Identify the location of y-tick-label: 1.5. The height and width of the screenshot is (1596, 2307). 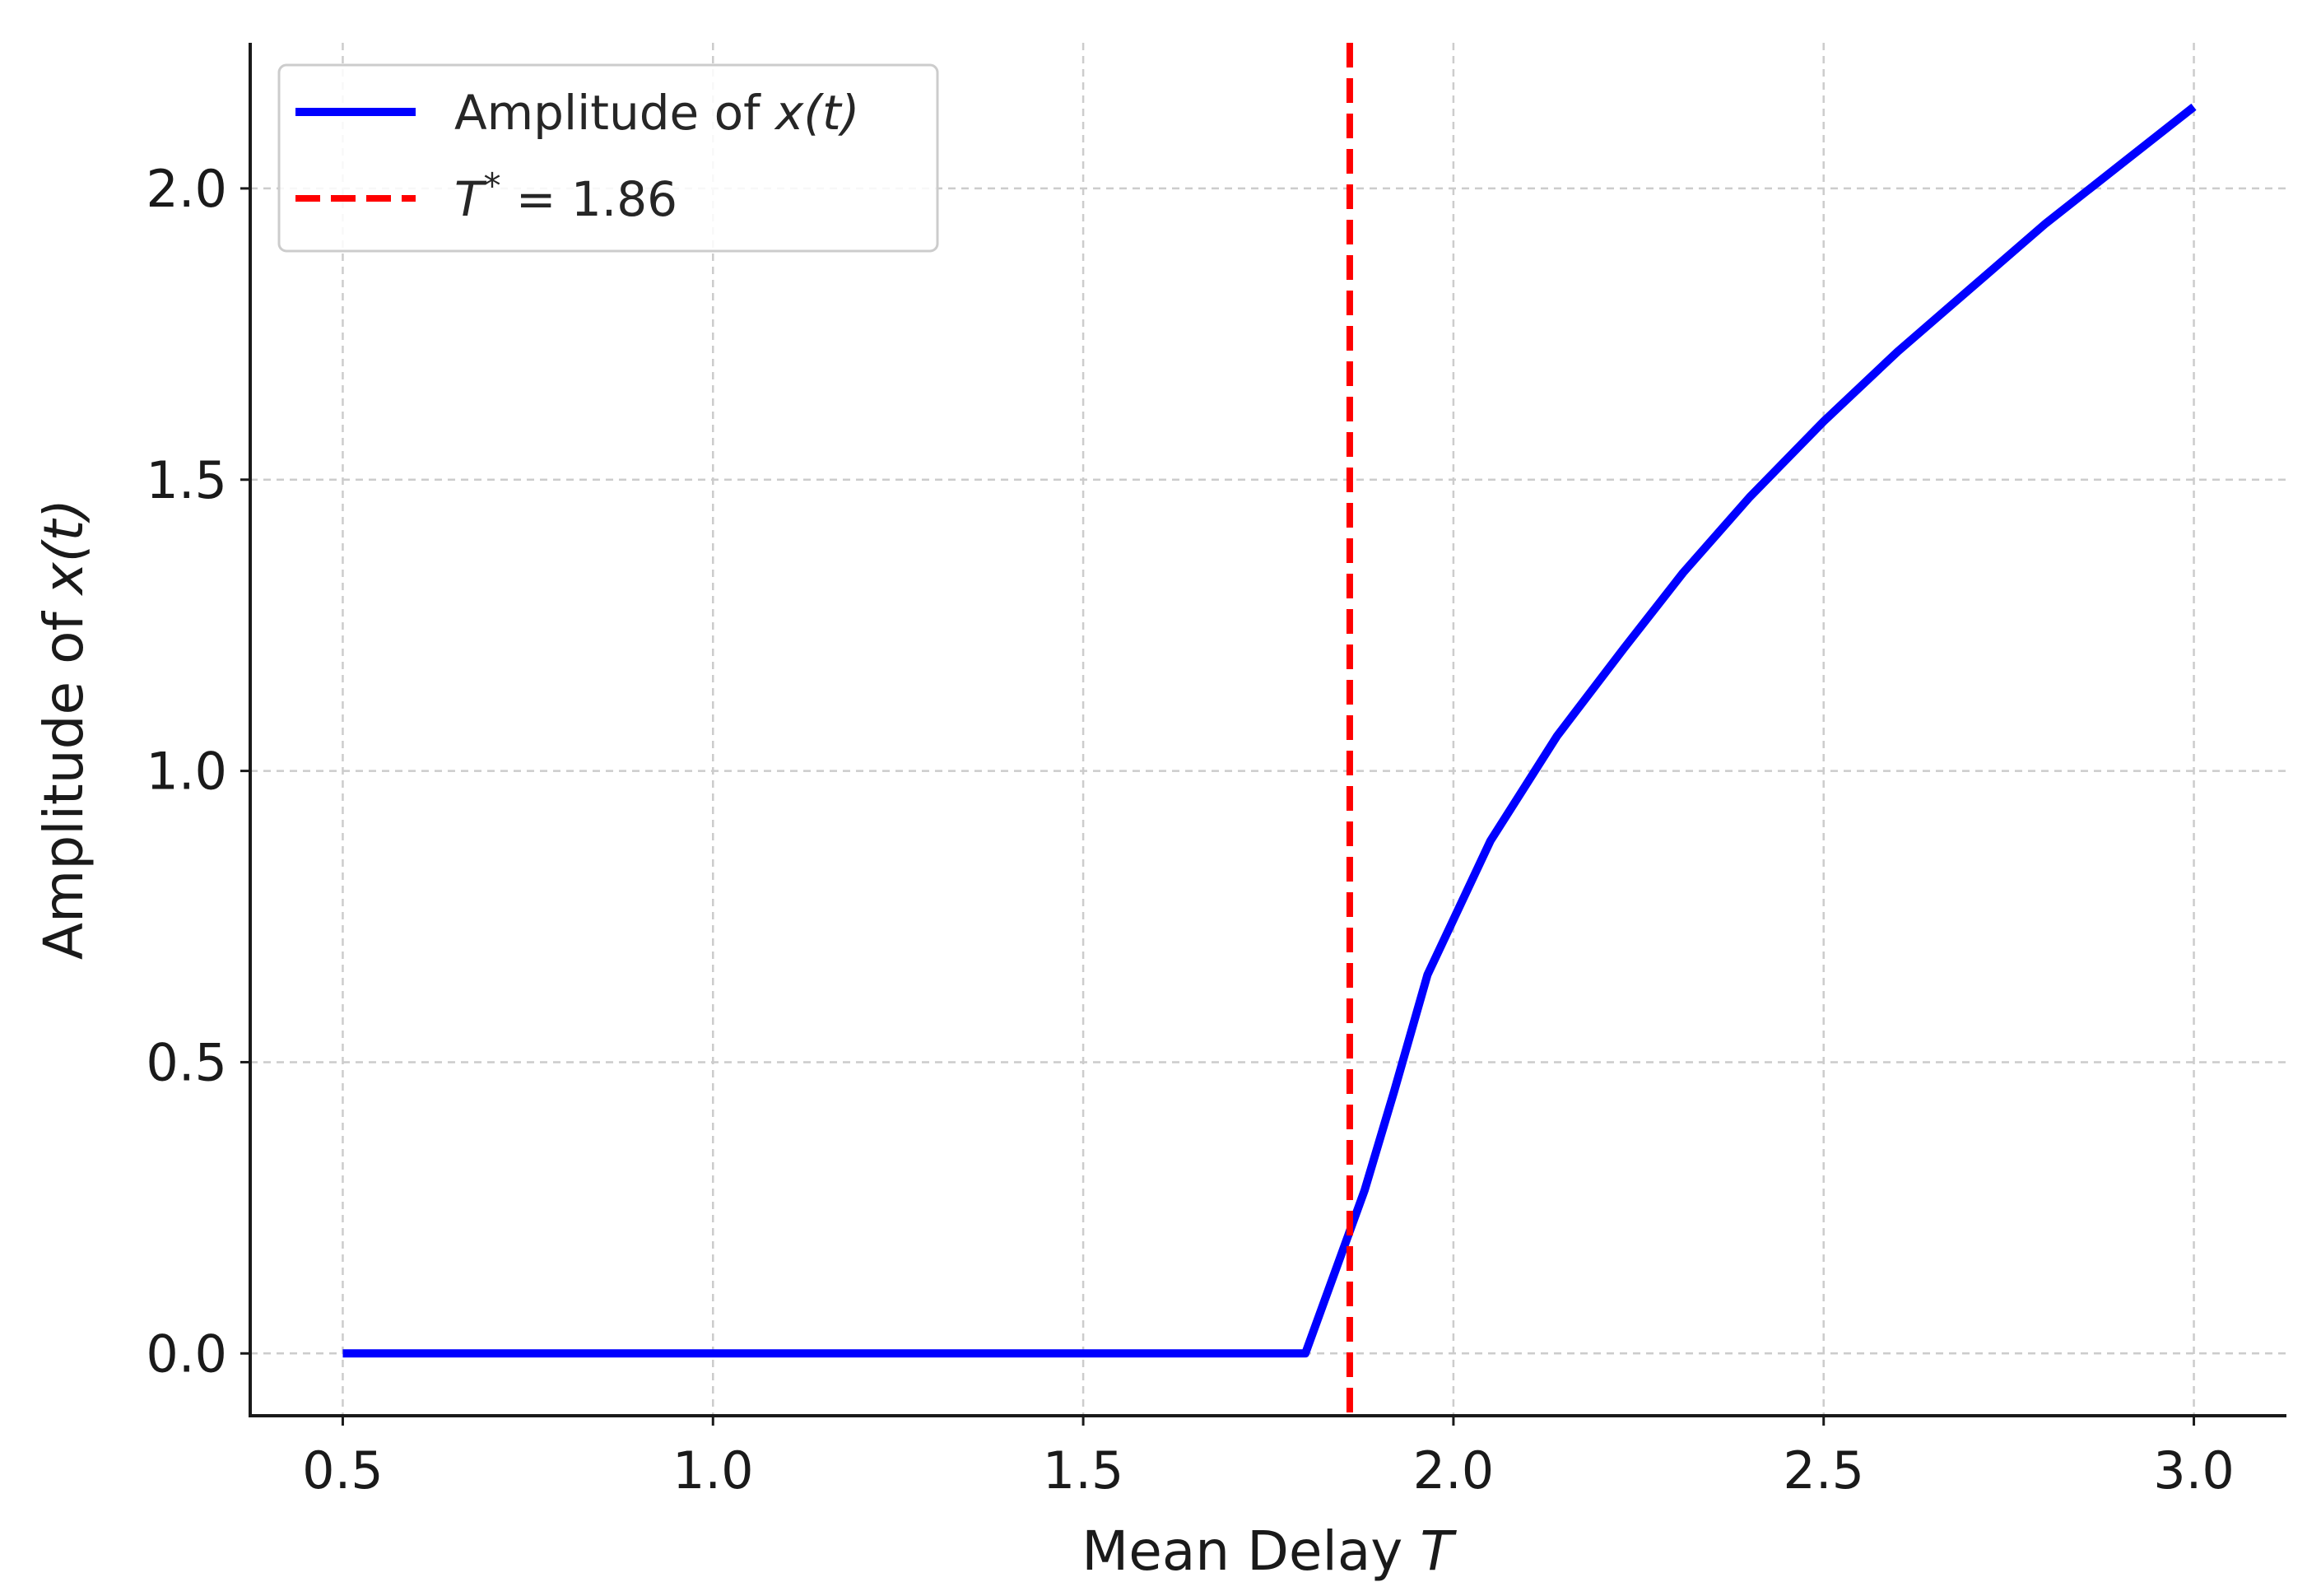
(186, 480).